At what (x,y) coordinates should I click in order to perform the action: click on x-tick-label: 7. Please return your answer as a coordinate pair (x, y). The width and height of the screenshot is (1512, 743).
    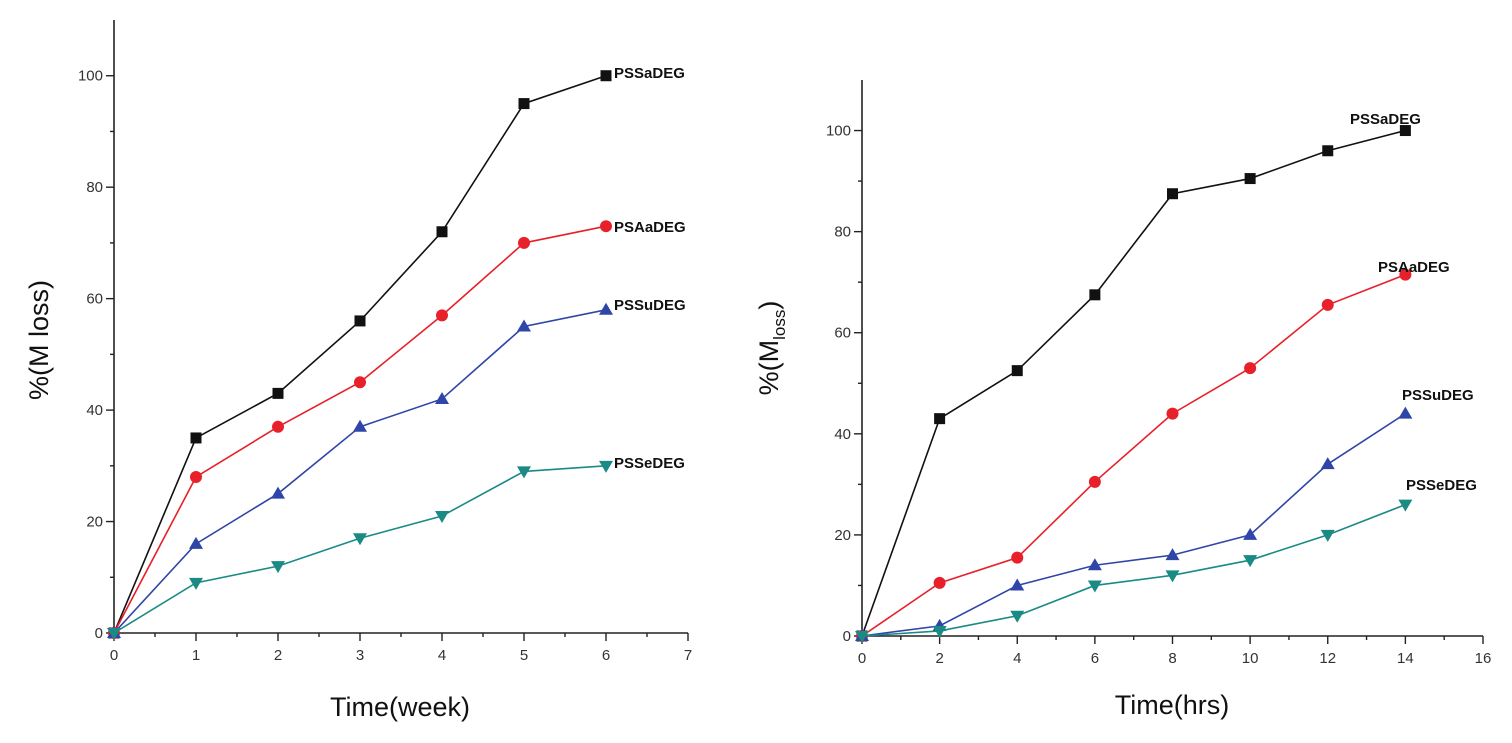
    Looking at the image, I should click on (688, 655).